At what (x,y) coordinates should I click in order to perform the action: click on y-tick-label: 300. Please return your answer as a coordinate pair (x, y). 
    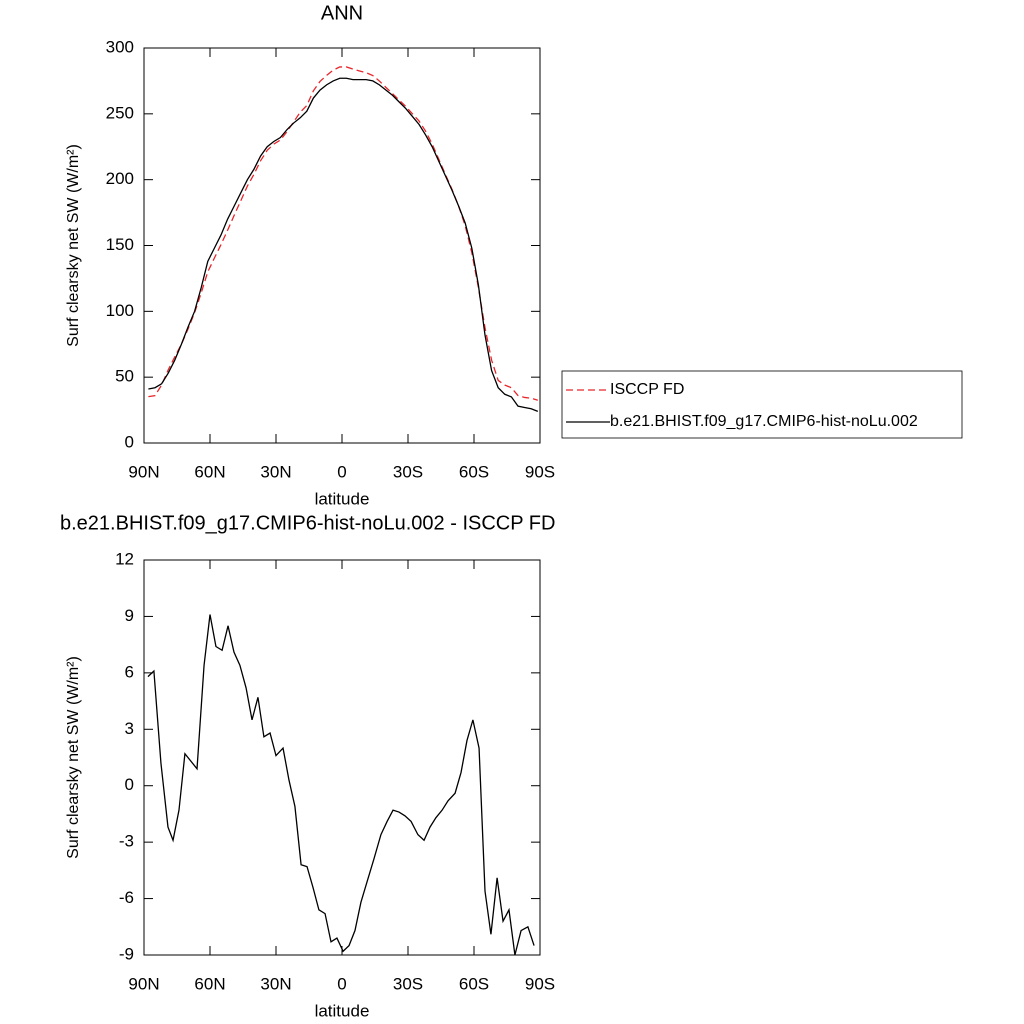
    Looking at the image, I should click on (120, 46).